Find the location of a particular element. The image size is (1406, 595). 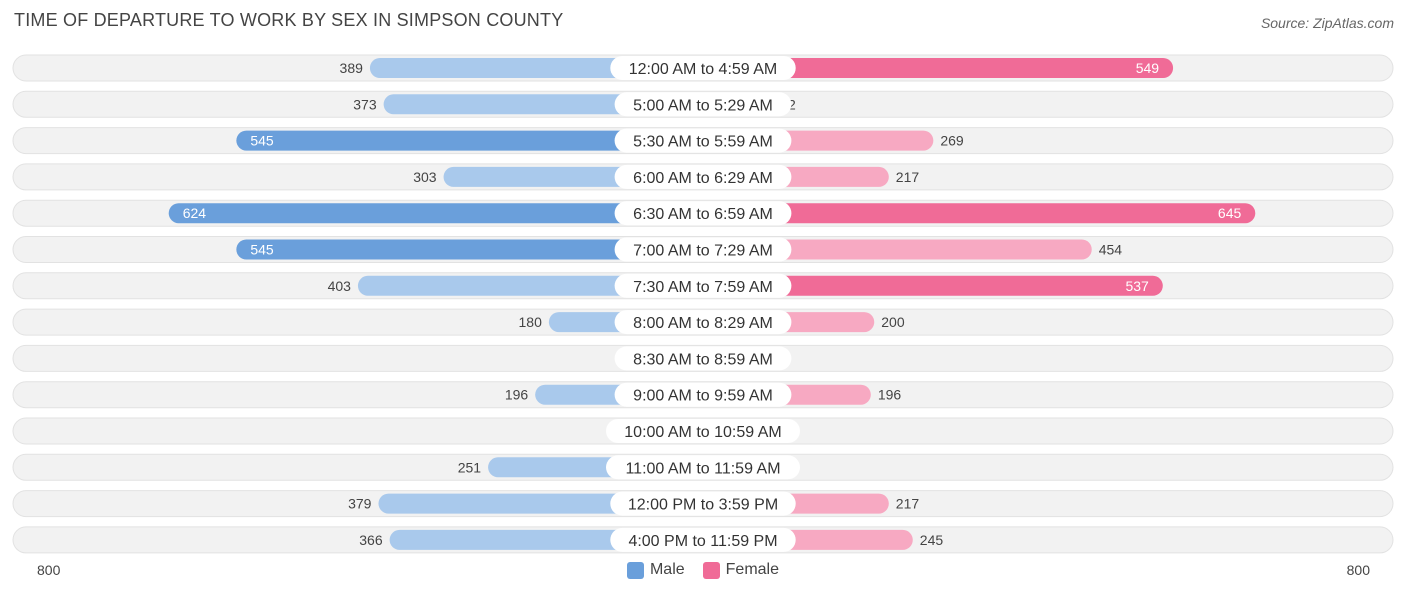

category-label: 5:30 AM to 5:59 AM is located at coordinates (703, 142).